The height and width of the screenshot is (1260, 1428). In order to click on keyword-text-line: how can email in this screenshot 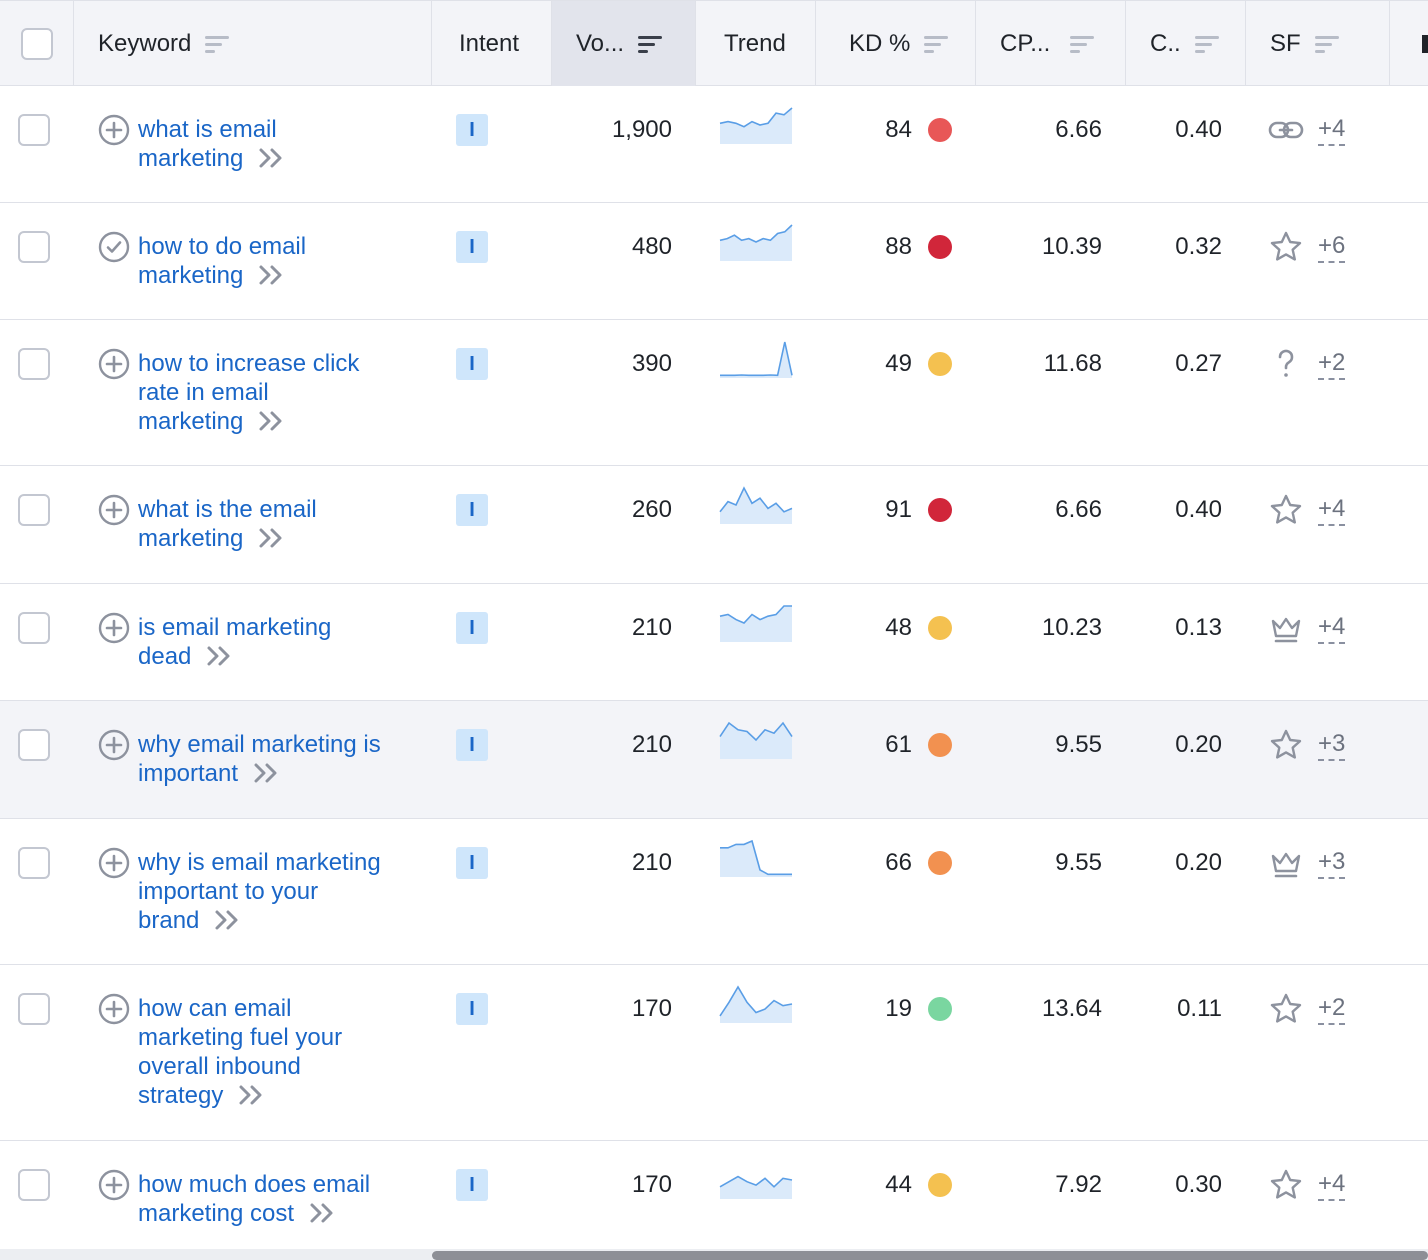, I will do `click(215, 1008)`.